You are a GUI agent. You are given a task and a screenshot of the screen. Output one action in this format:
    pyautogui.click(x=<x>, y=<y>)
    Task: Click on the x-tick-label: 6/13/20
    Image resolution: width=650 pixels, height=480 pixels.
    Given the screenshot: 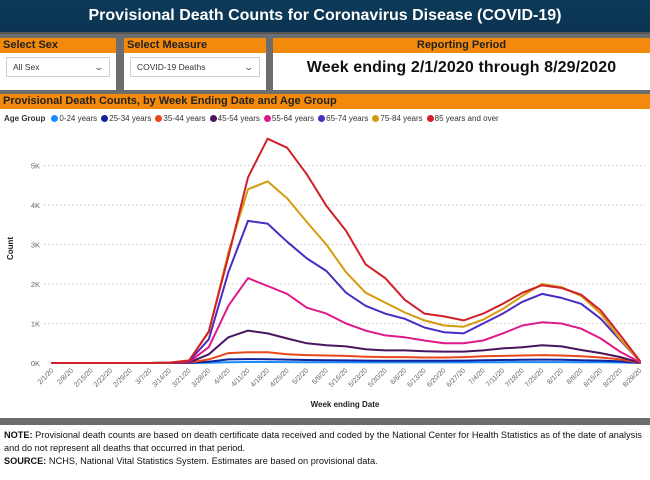 What is the action you would take?
    pyautogui.click(x=417, y=378)
    